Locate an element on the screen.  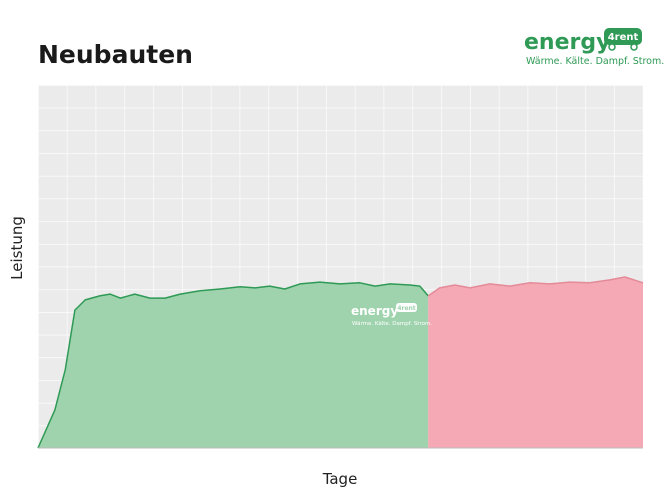
area is located at coordinates (535, 362).